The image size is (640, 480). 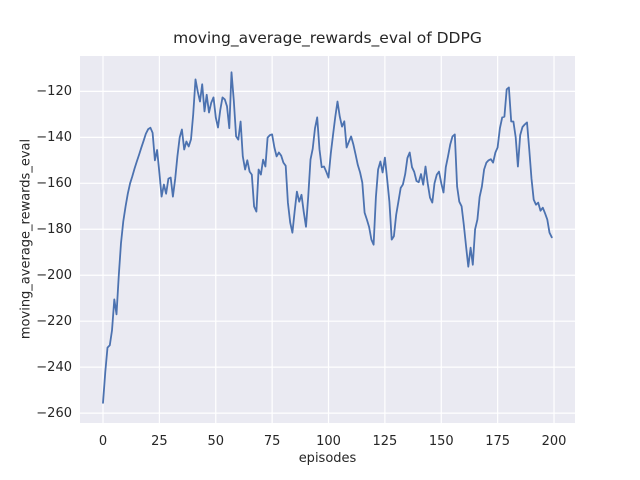 What do you see at coordinates (441, 441) in the screenshot?
I see `x-tick-label: 150` at bounding box center [441, 441].